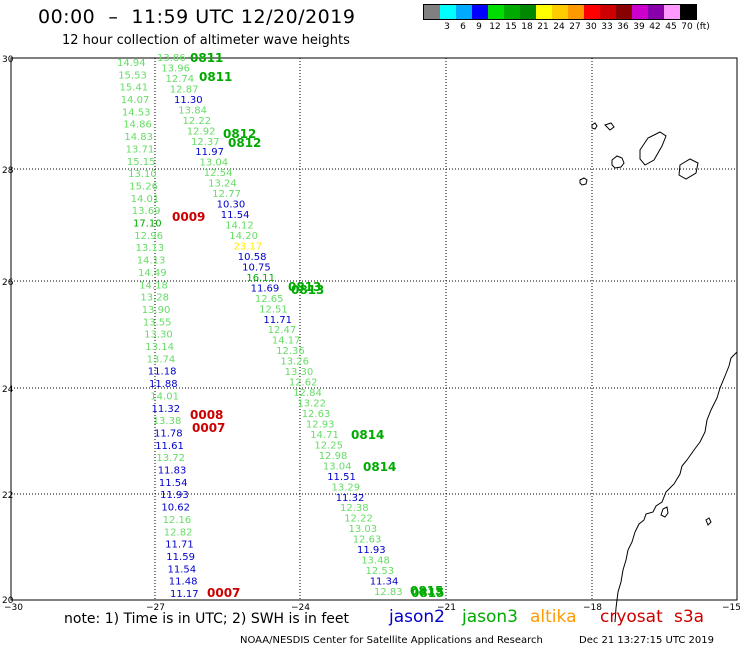  I want to click on legend-label: 3, so click(447, 27).